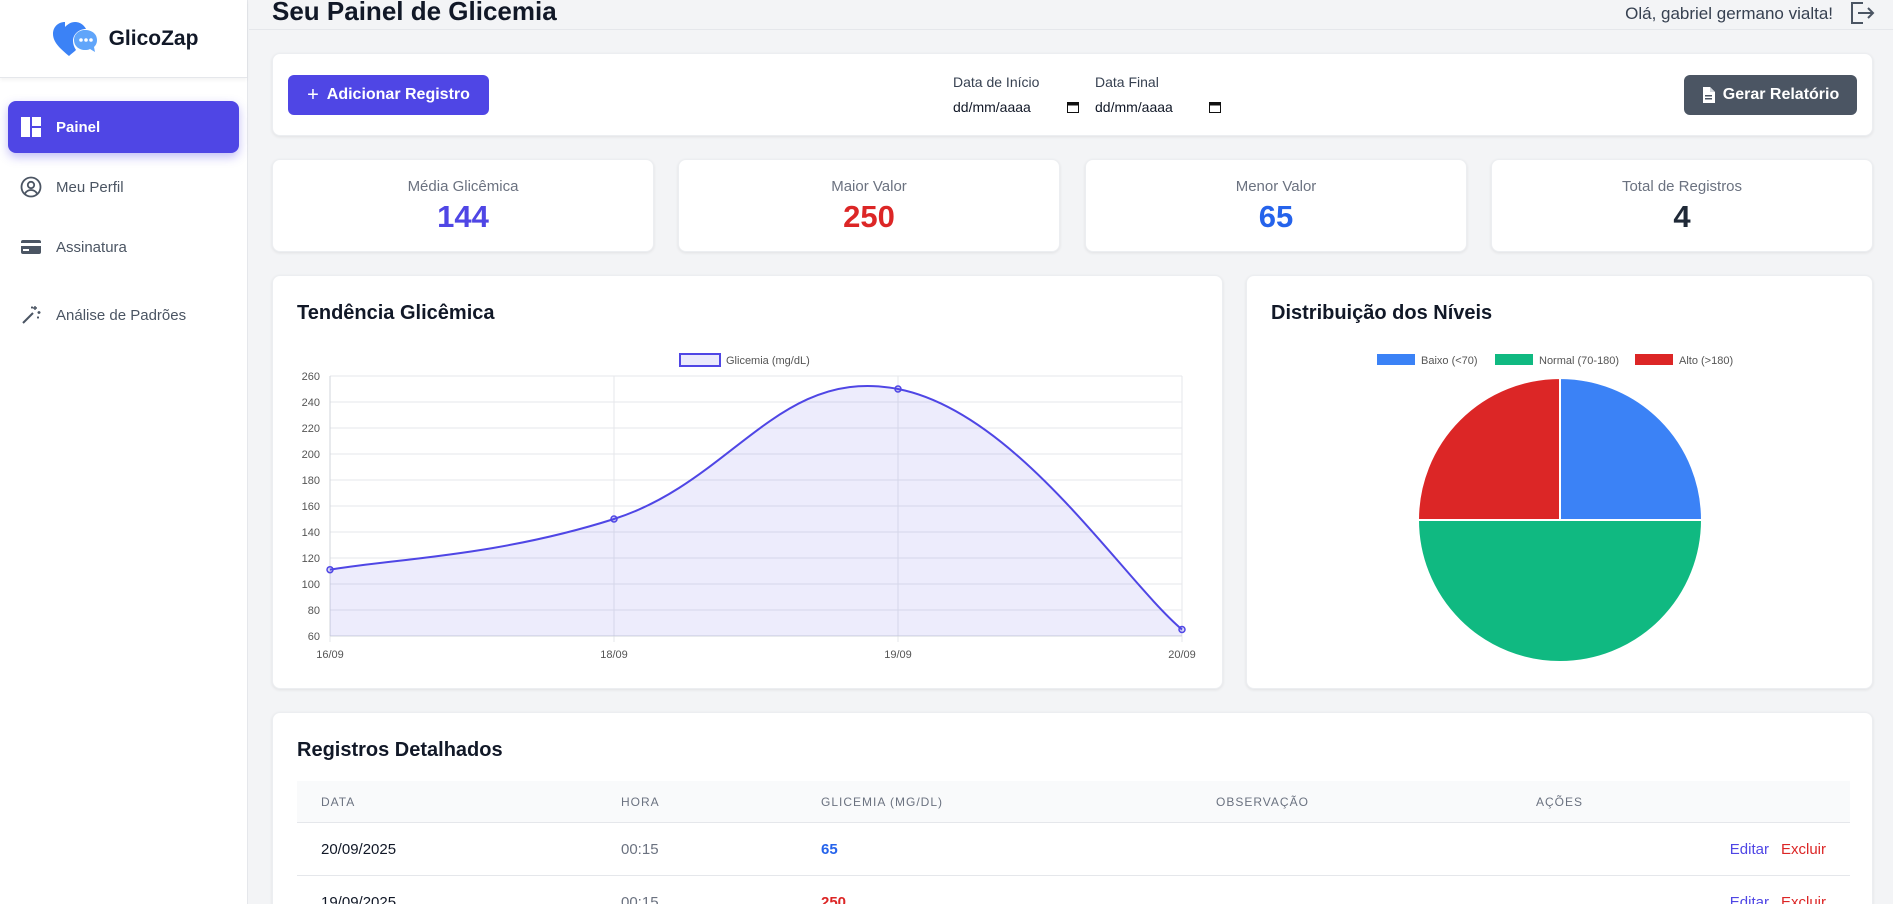 The height and width of the screenshot is (904, 1893). Describe the element at coordinates (463, 216) in the screenshot. I see `stat-value: 144` at that location.